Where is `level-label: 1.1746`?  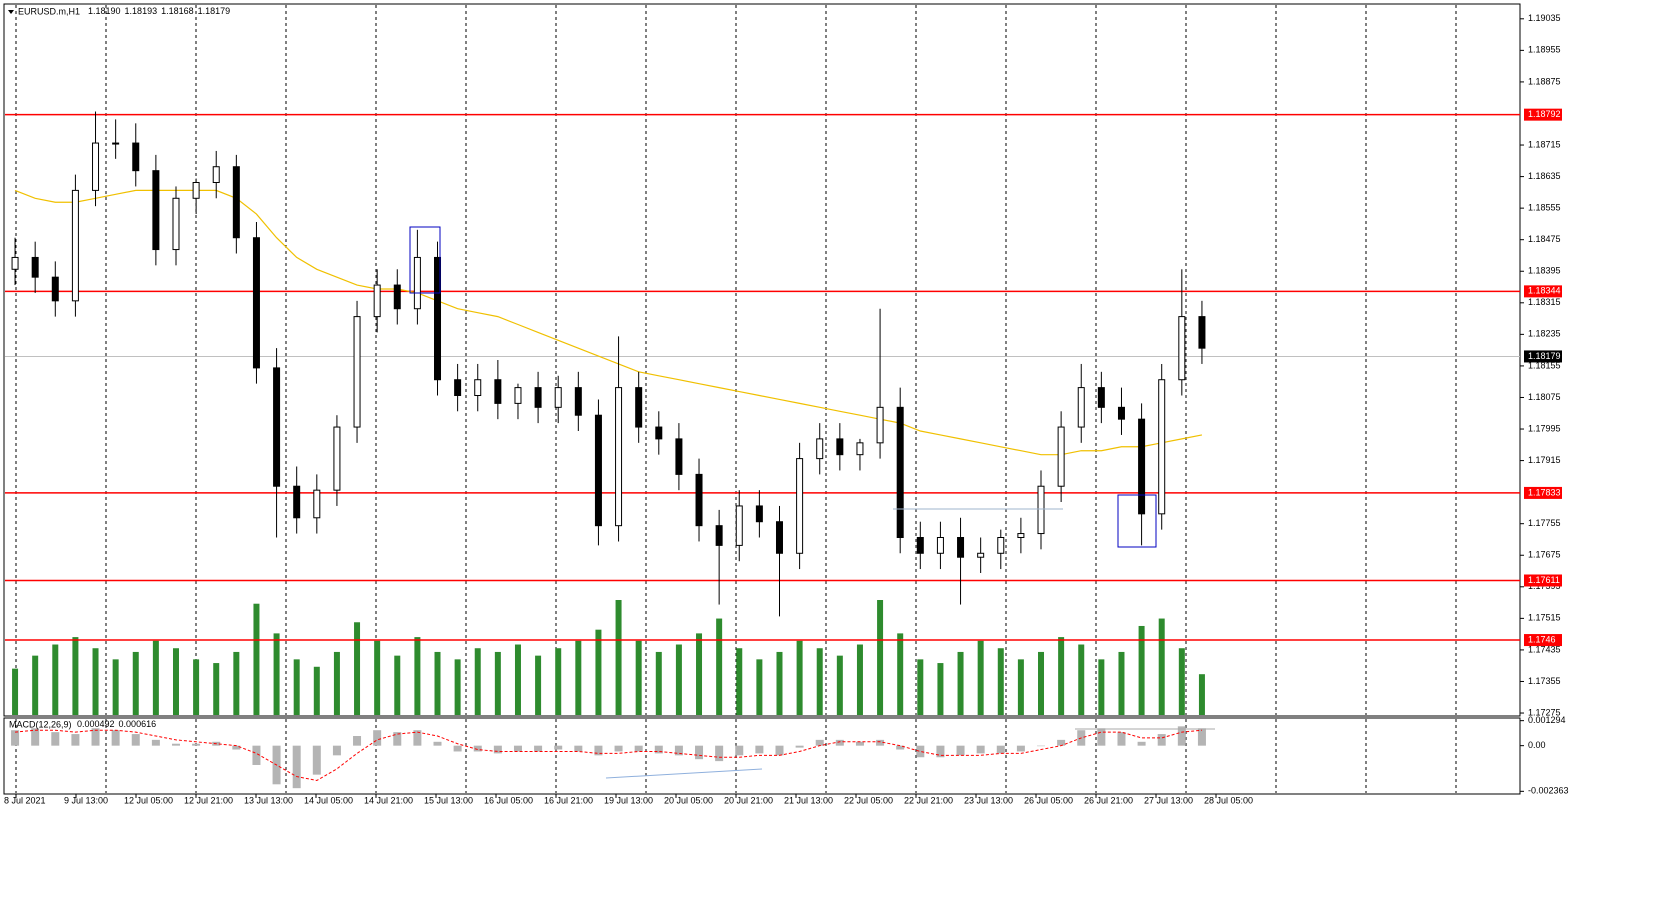 level-label: 1.1746 is located at coordinates (1542, 639).